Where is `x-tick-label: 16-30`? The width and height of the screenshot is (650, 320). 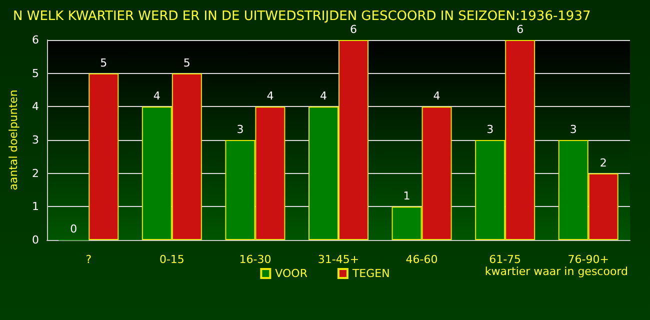 x-tick-label: 16-30 is located at coordinates (255, 259).